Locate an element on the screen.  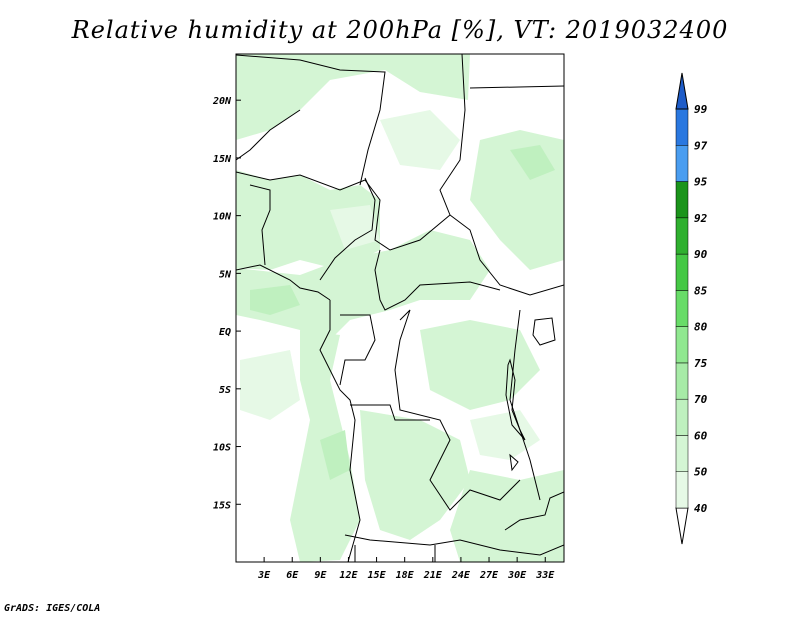
legend-level-label: 40 is located at coordinates (701, 508).